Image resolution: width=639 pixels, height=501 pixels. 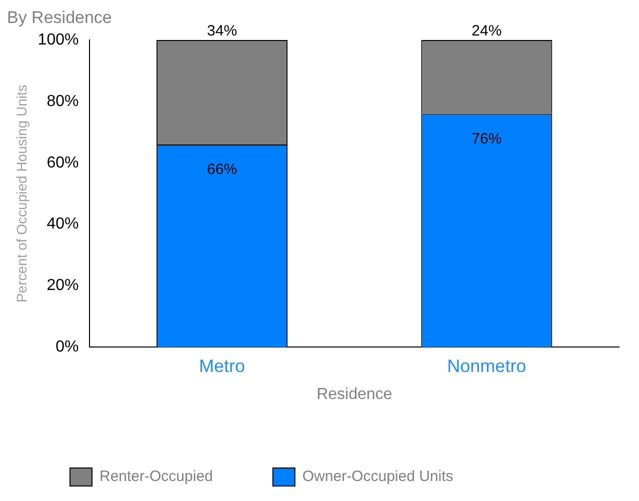 What do you see at coordinates (222, 31) in the screenshot?
I see `data-label: 34%` at bounding box center [222, 31].